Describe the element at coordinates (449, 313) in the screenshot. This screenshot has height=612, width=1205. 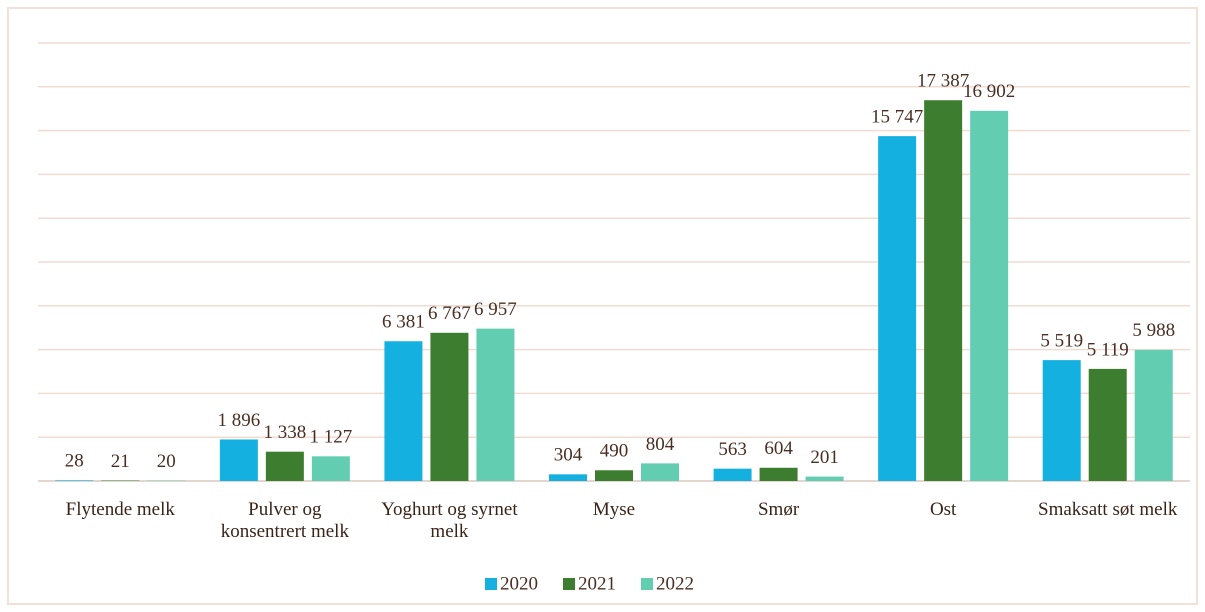
I see `value-label: 6 767` at that location.